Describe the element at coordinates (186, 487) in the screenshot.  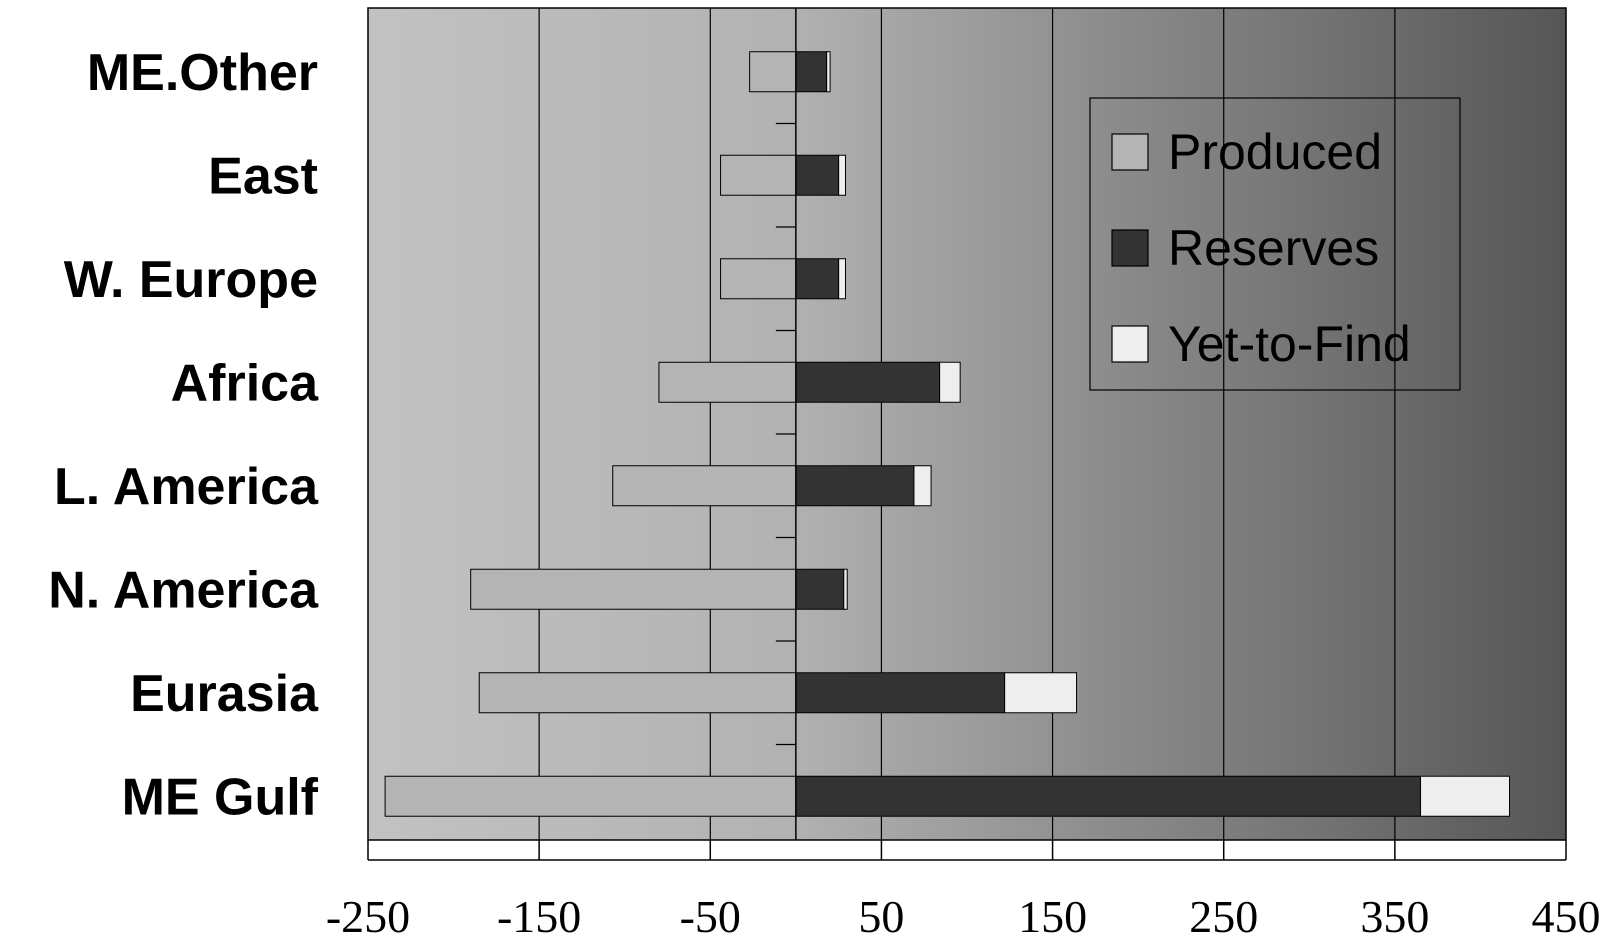
I see `category-label: L. America` at that location.